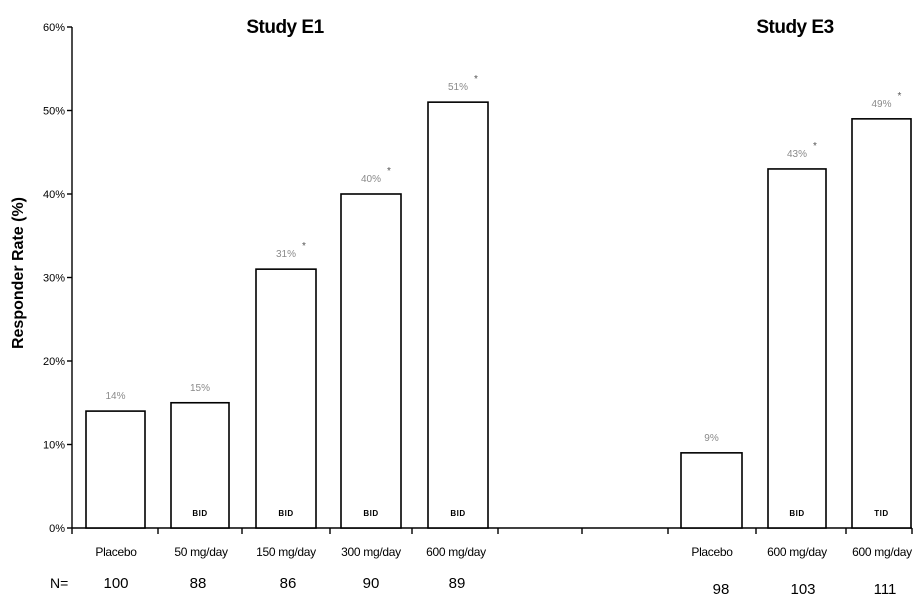 This screenshot has height=599, width=915. What do you see at coordinates (59, 583) in the screenshot?
I see `n-label: N=` at bounding box center [59, 583].